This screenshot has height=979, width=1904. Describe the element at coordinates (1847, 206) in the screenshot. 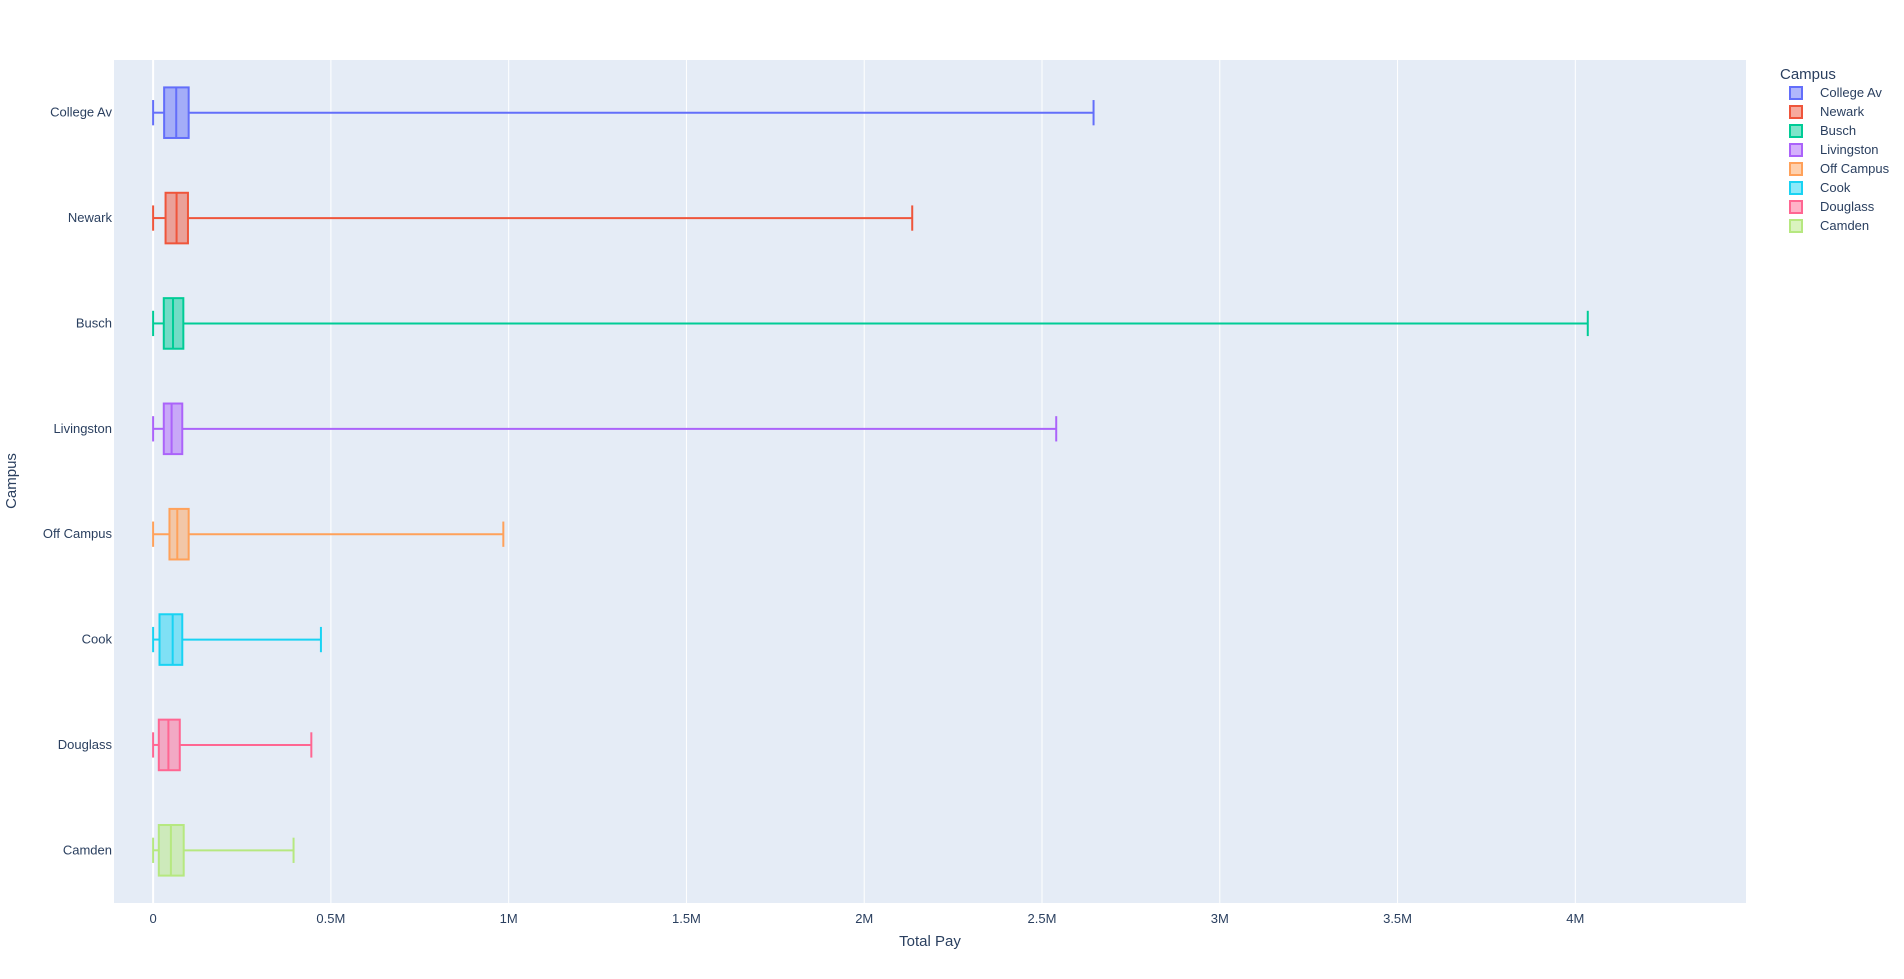

I see `legend-label: Douglass` at that location.